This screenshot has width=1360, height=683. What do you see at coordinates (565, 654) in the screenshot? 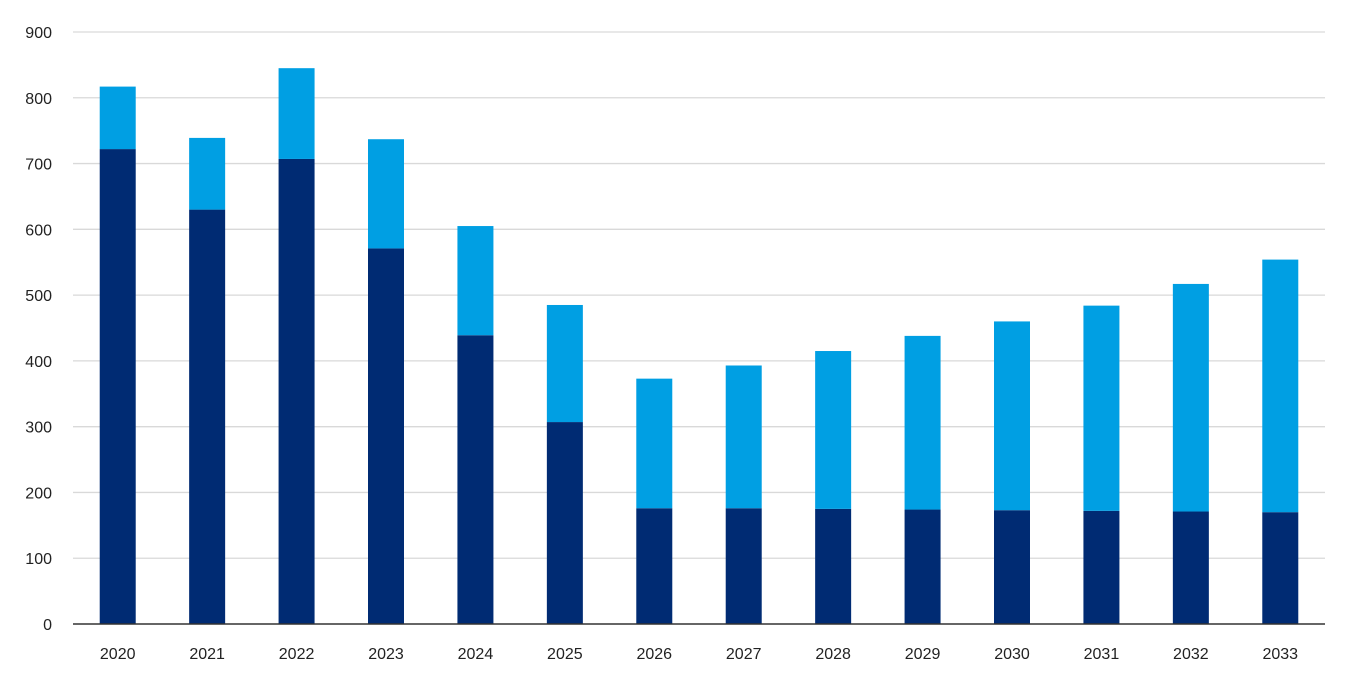
I see `x-tick-label: 2025` at bounding box center [565, 654].